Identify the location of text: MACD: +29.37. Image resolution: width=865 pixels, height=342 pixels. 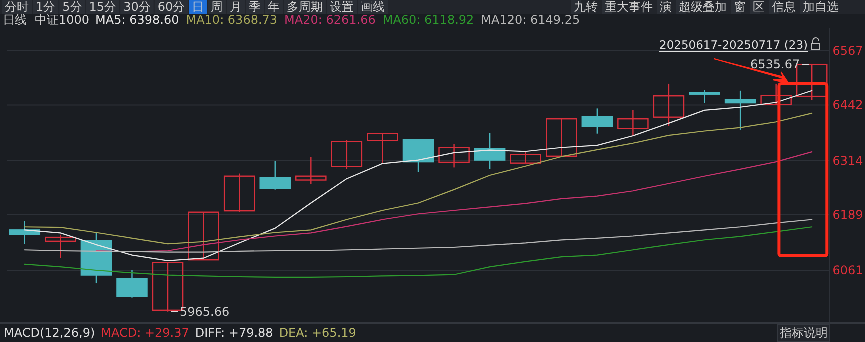
(145, 333).